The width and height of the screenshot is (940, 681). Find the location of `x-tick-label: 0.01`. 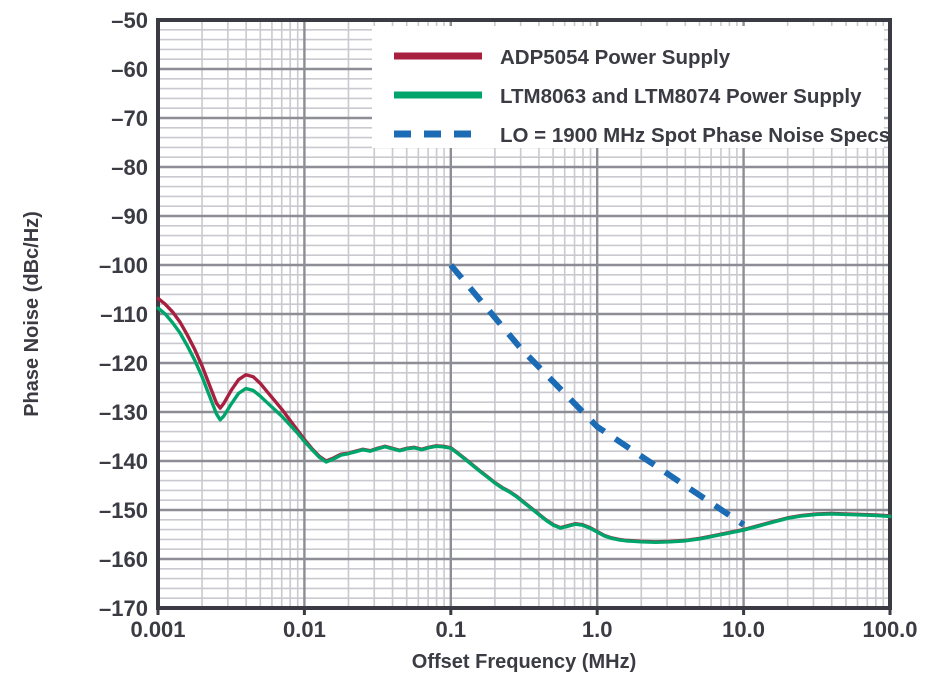

x-tick-label: 0.01 is located at coordinates (304, 629).